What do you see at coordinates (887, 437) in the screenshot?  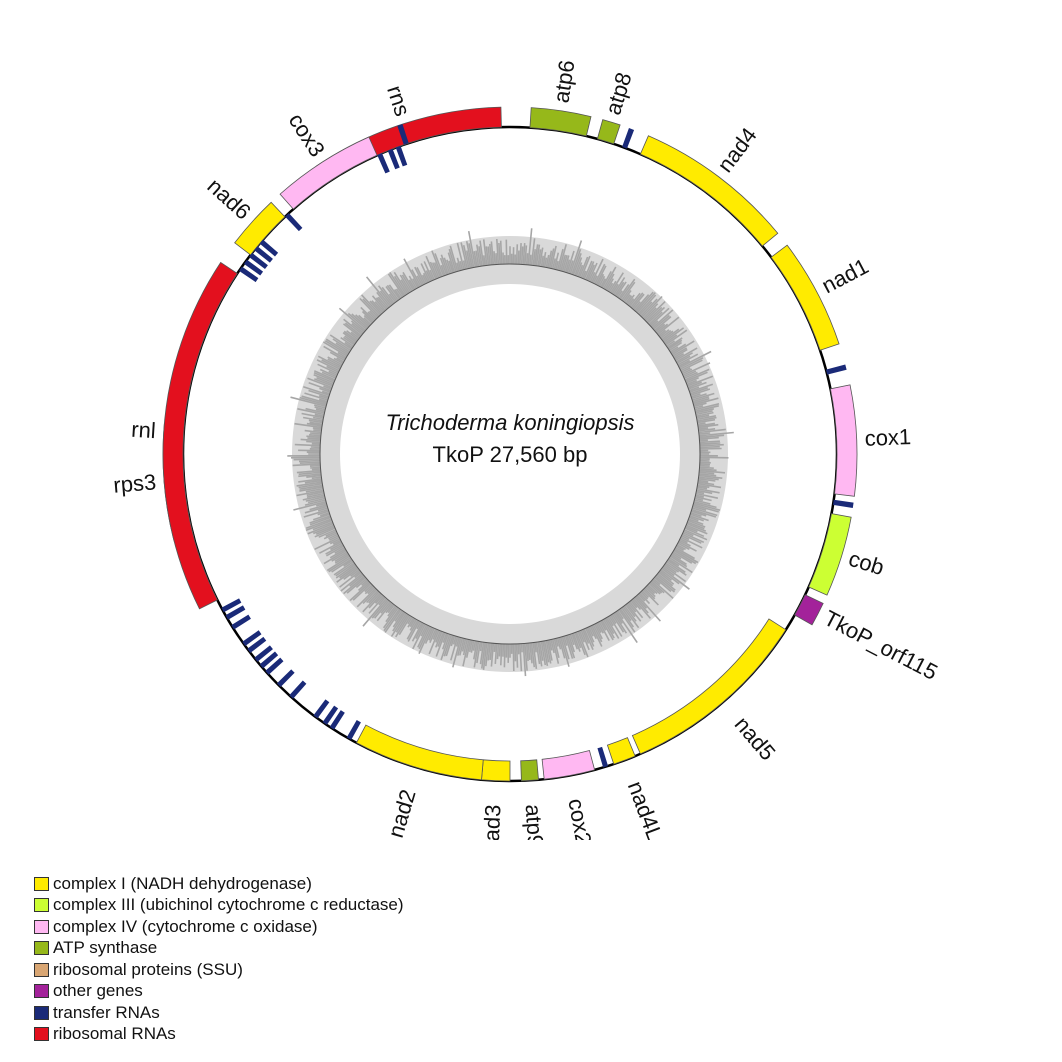 I see `label-cox1: cox1` at bounding box center [887, 437].